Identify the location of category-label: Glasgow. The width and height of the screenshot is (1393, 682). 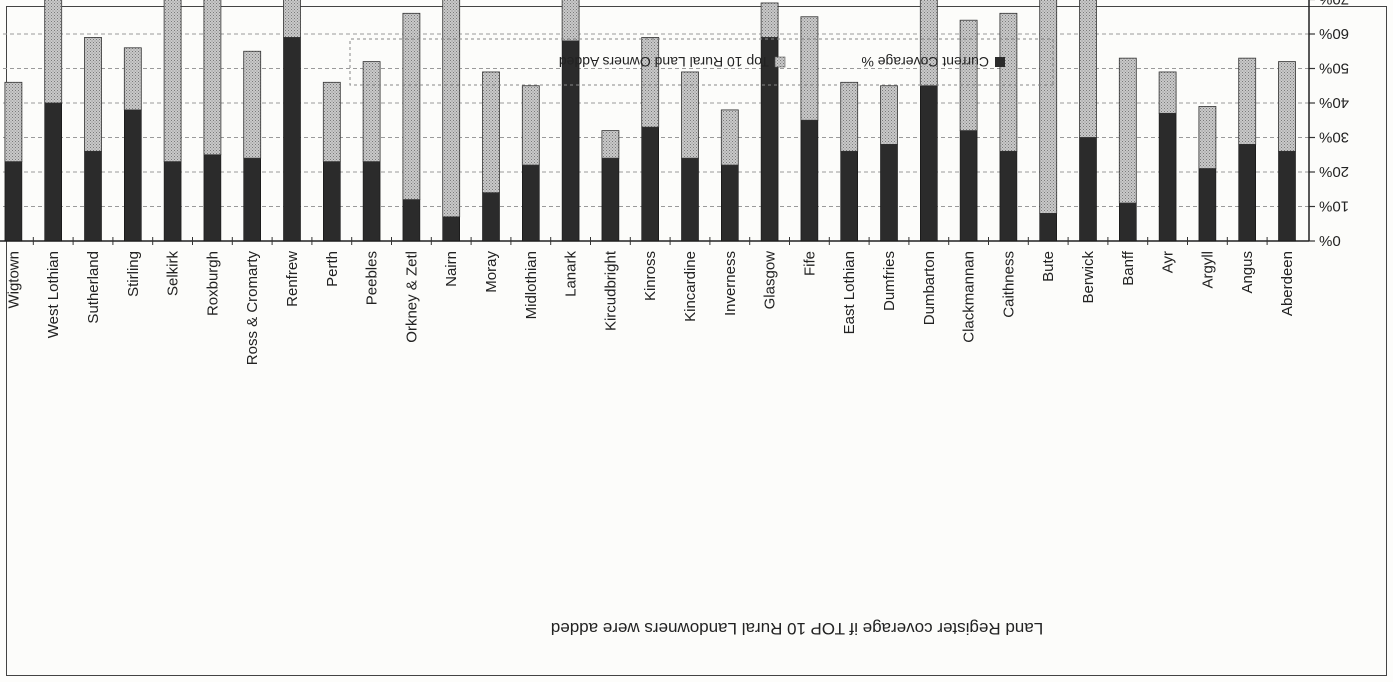
(770, 280).